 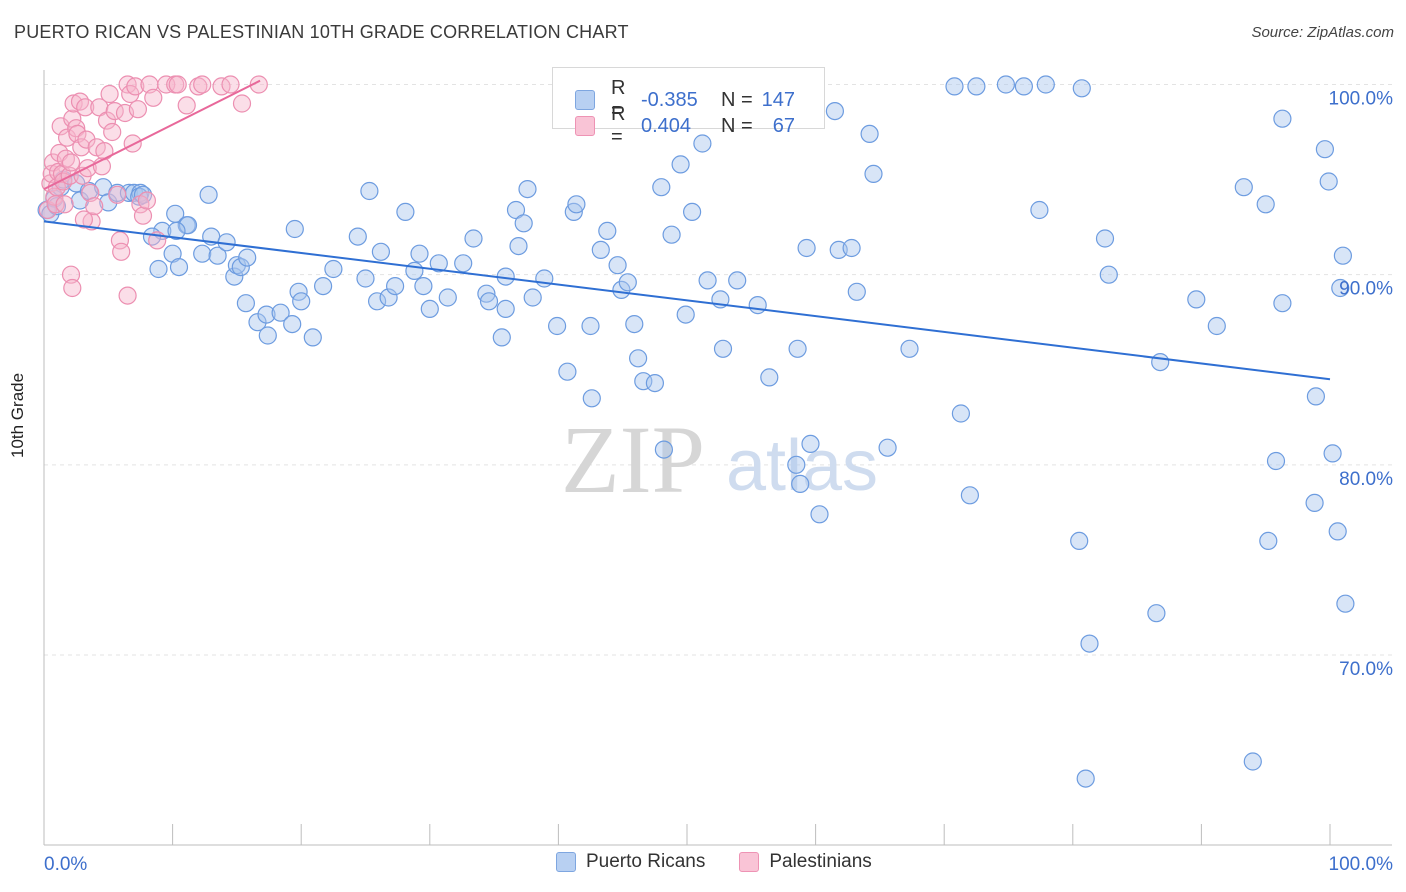 I want to click on r-value: -0.385, so click(x=669, y=99).